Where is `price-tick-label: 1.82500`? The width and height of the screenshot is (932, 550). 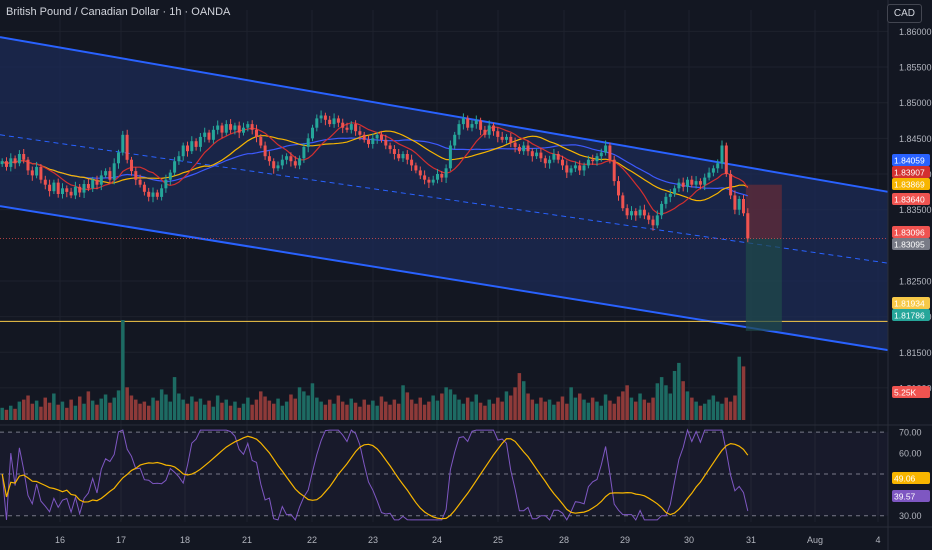 price-tick-label: 1.82500 is located at coordinates (915, 281).